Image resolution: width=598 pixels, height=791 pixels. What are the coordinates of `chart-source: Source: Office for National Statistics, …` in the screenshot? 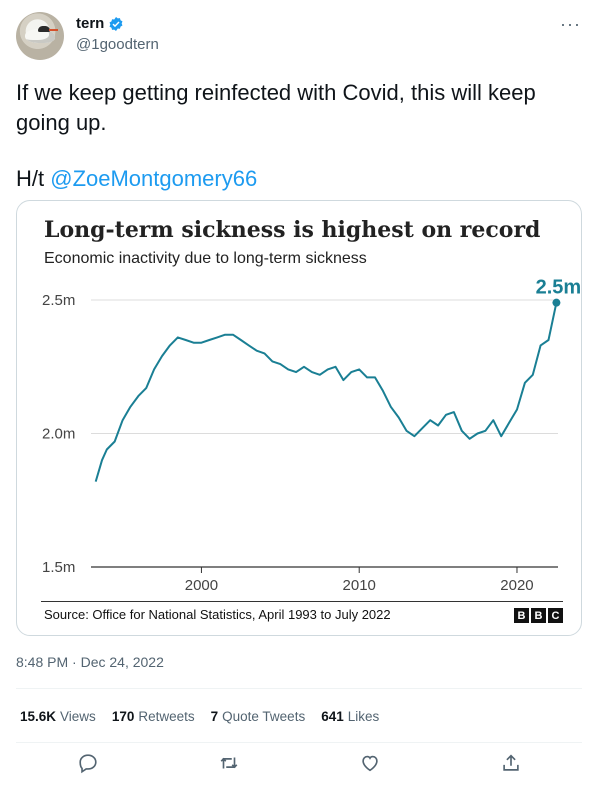 It's located at (302, 612).